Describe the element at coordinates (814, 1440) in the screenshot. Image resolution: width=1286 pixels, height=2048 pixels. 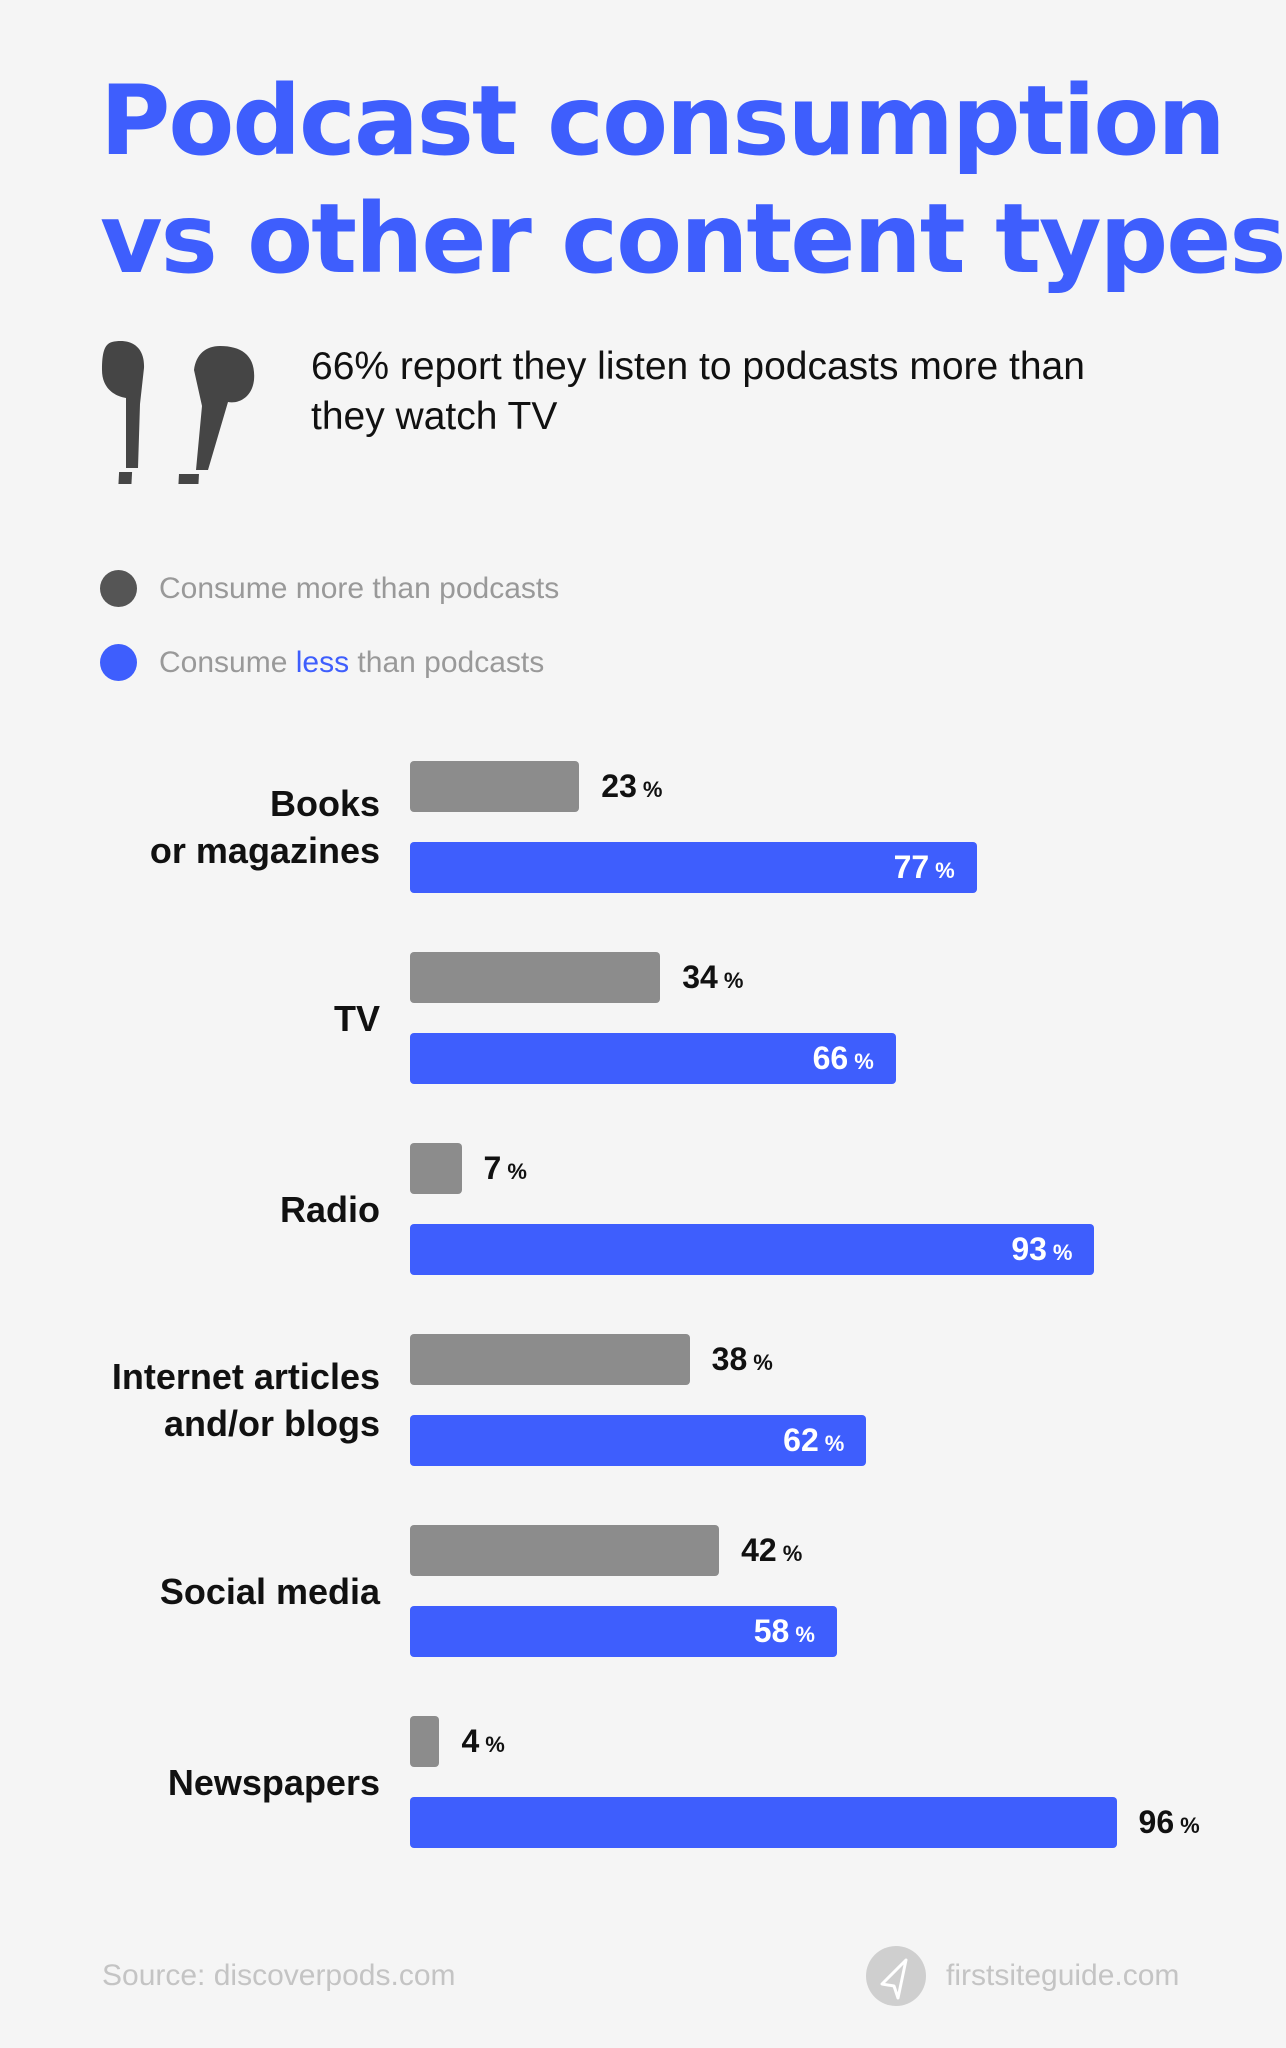
I see `data-label: 62%` at that location.